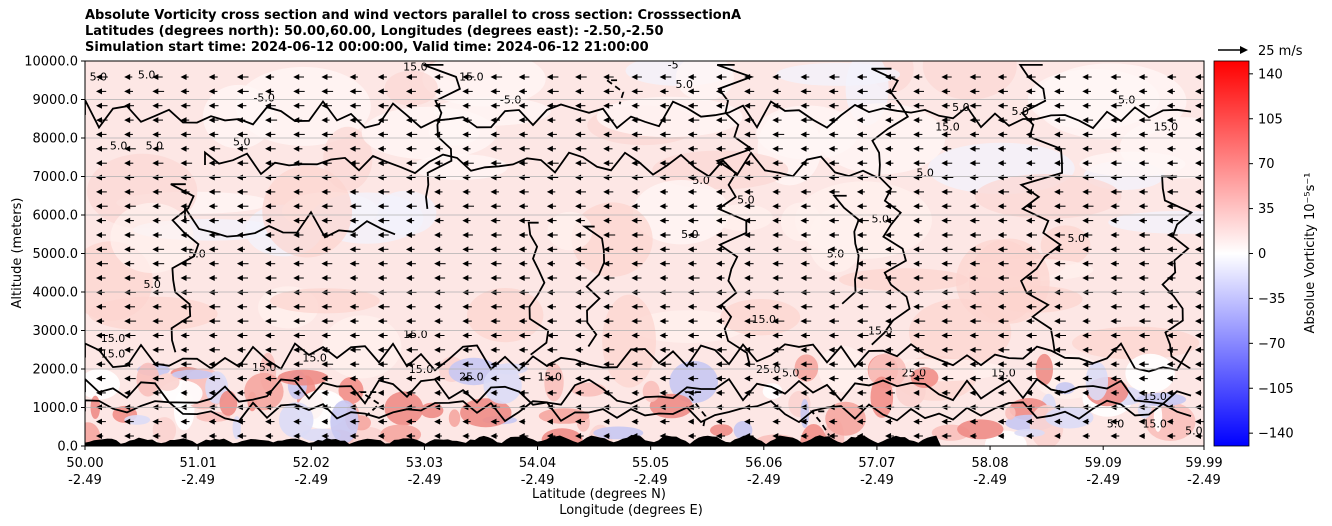  Describe the element at coordinates (1003, 373) in the screenshot. I see `contour-label-35: 15.0` at that location.